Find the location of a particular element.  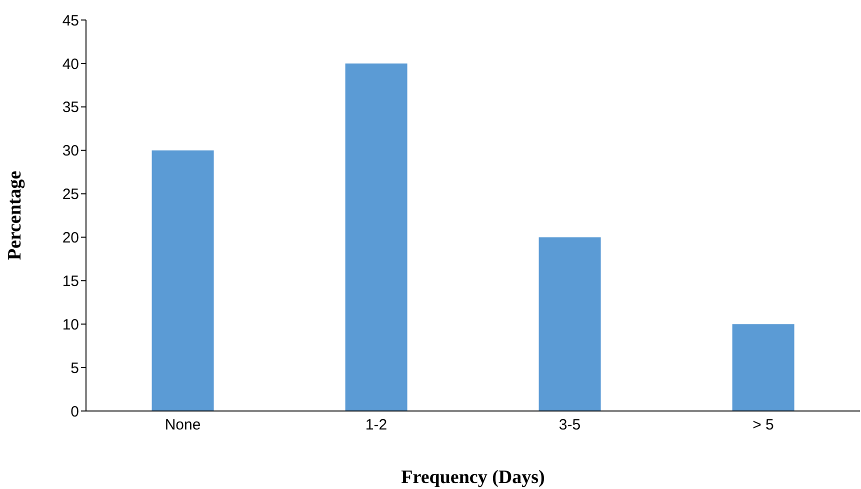

x-axis-title: Frequency (Days) is located at coordinates (473, 477).